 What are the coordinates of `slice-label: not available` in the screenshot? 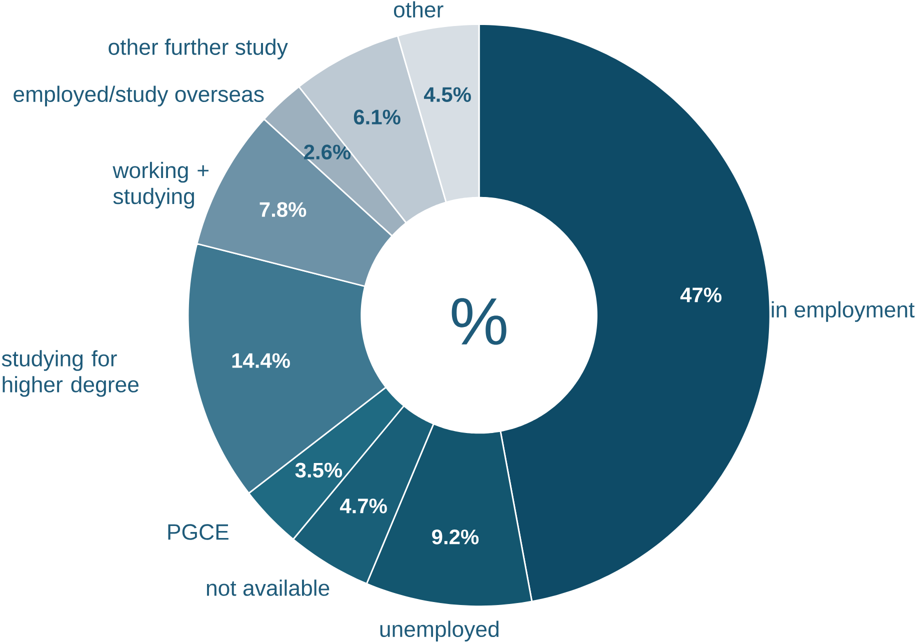 It's located at (268, 588).